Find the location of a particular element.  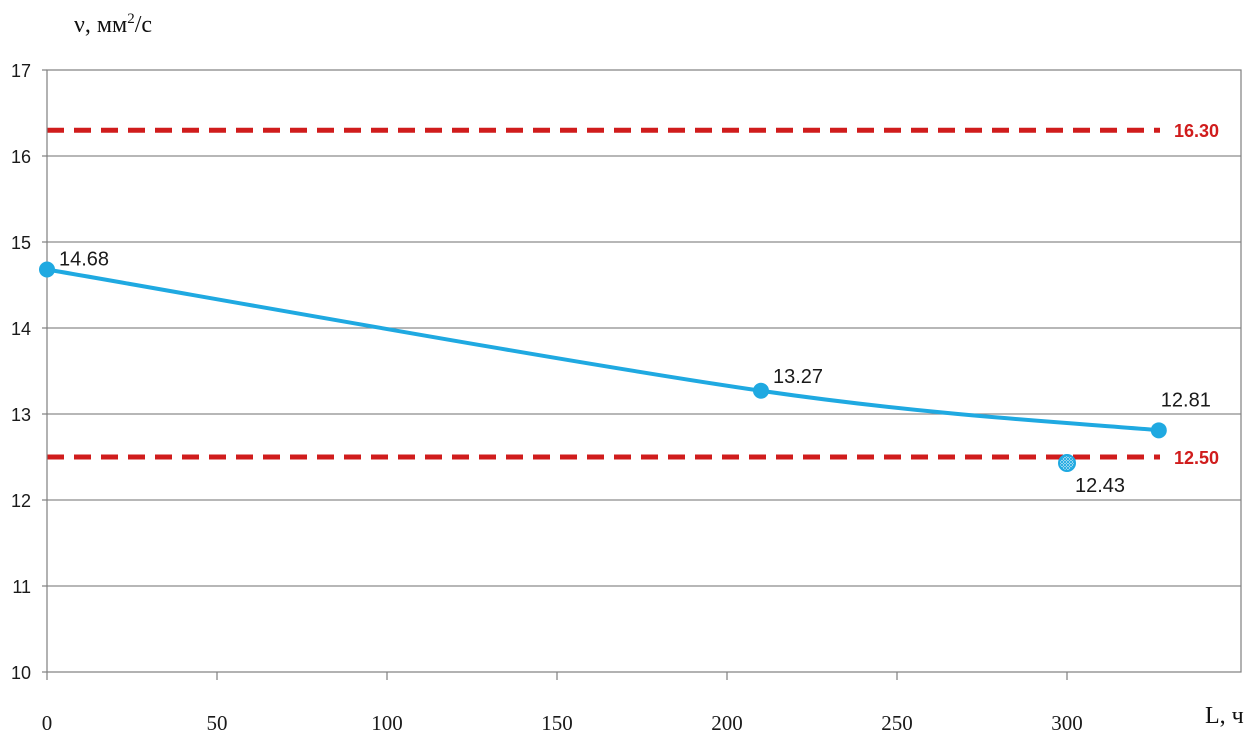

y-tick-label: 13 is located at coordinates (21, 415).